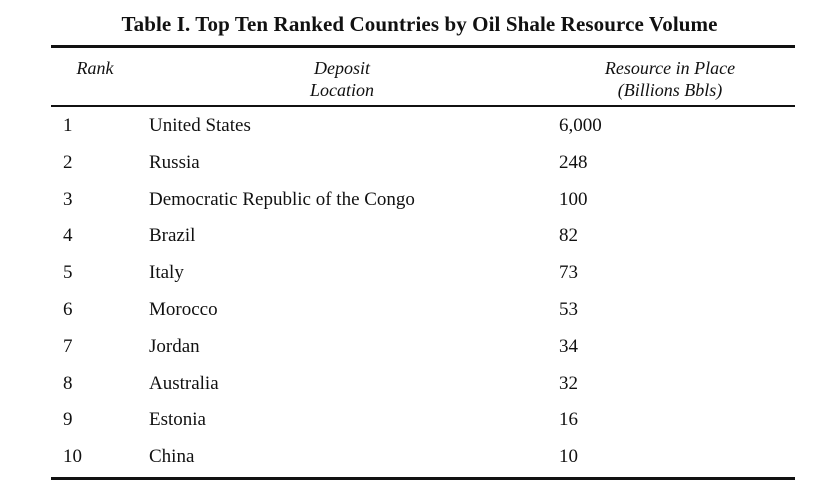  I want to click on rank-cell: 1, so click(68, 125).